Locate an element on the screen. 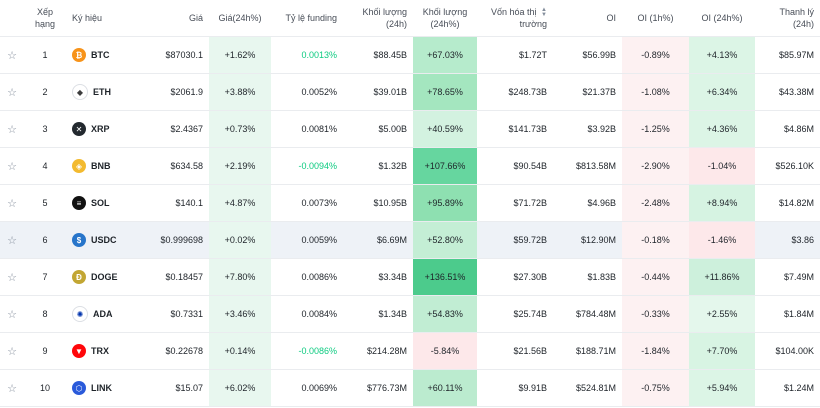  symbol-cell: ≡ SOL is located at coordinates (105, 203).